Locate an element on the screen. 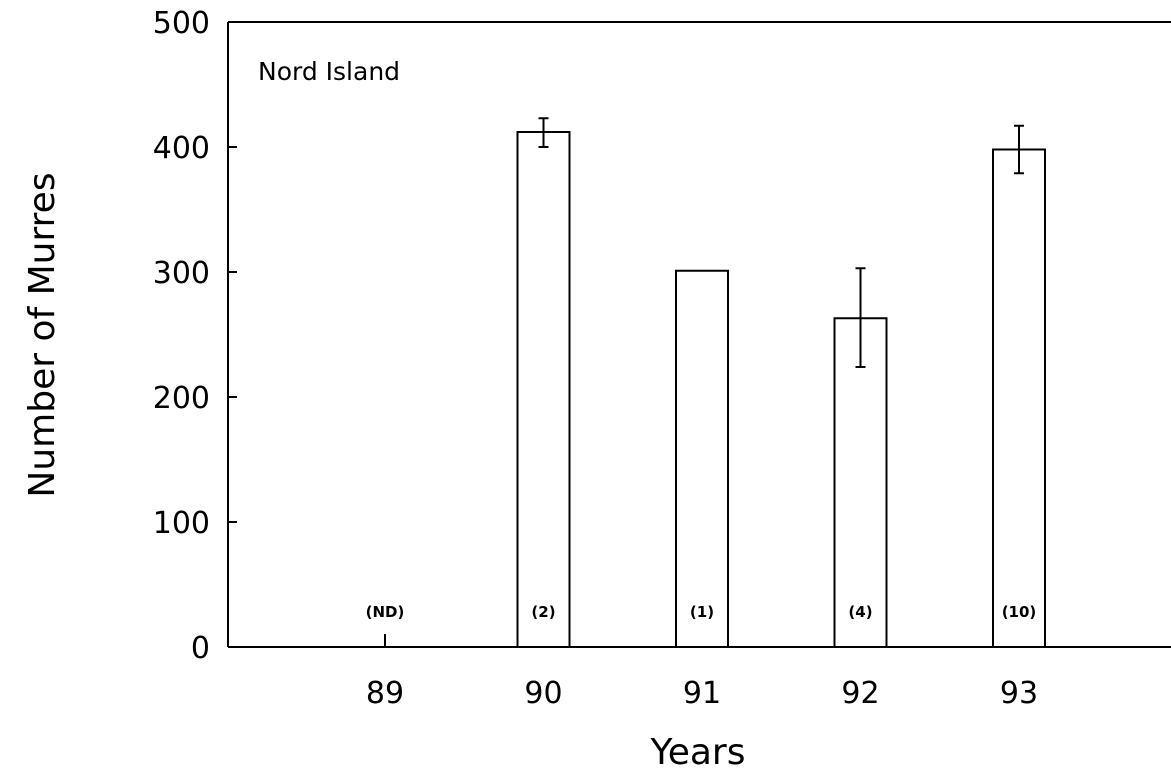  y-tick-label: 400 is located at coordinates (181, 148).